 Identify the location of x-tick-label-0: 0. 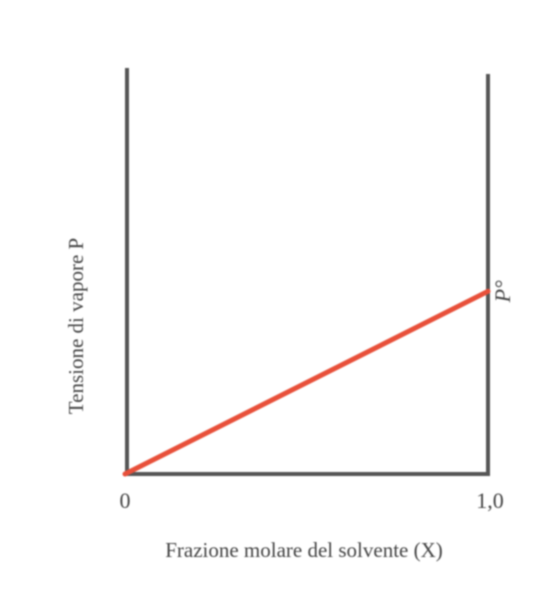
(125, 500).